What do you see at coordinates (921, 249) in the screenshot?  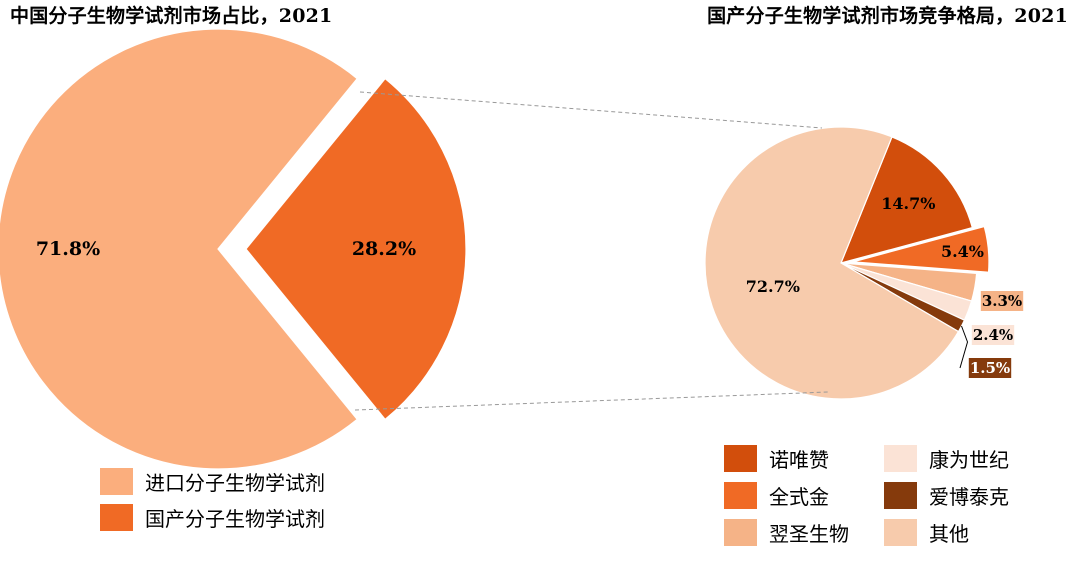 I see `right-slice-quanshijin` at bounding box center [921, 249].